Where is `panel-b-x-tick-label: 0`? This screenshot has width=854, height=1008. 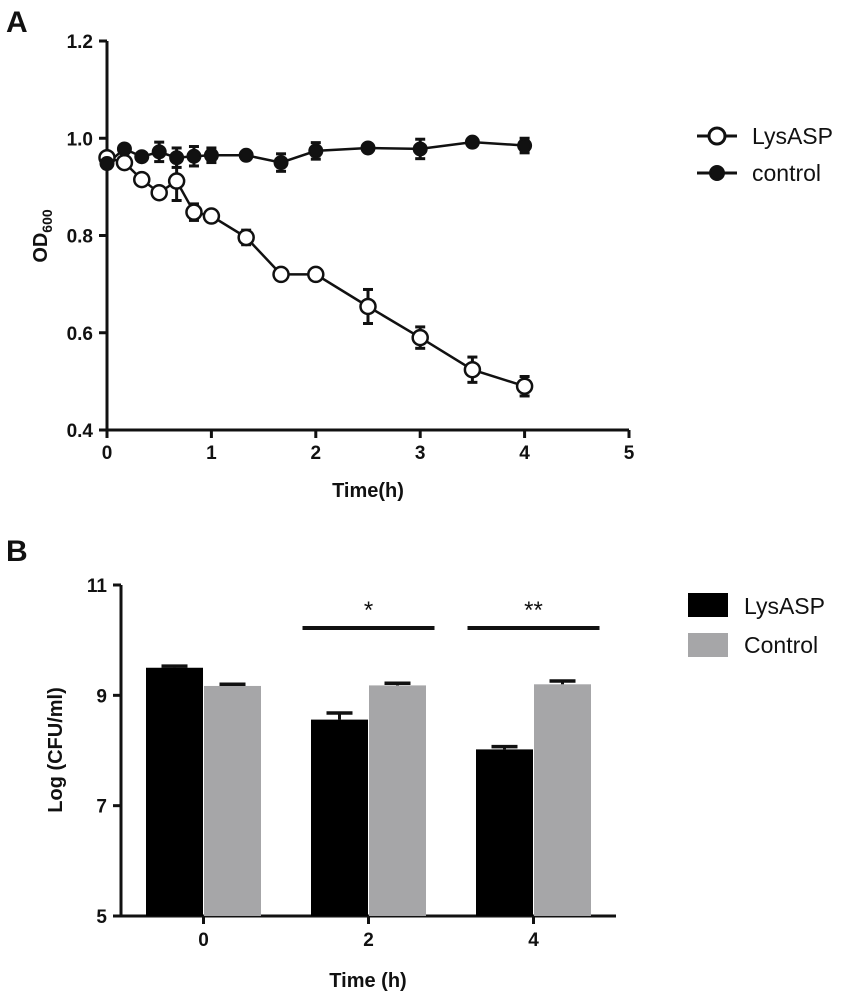
panel-b-x-tick-label: 0 is located at coordinates (203, 940).